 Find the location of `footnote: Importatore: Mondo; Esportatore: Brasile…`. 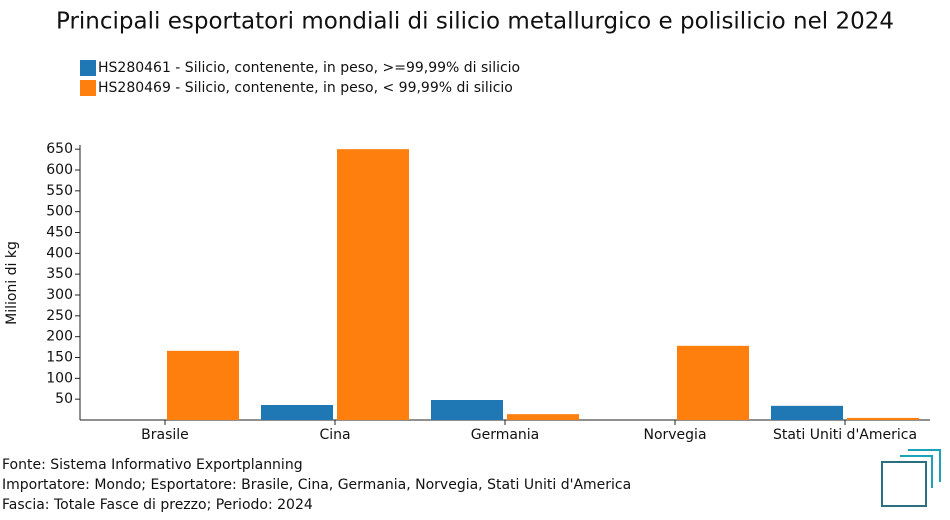

footnote: Importatore: Mondo; Esportatore: Brasile… is located at coordinates (316, 485).